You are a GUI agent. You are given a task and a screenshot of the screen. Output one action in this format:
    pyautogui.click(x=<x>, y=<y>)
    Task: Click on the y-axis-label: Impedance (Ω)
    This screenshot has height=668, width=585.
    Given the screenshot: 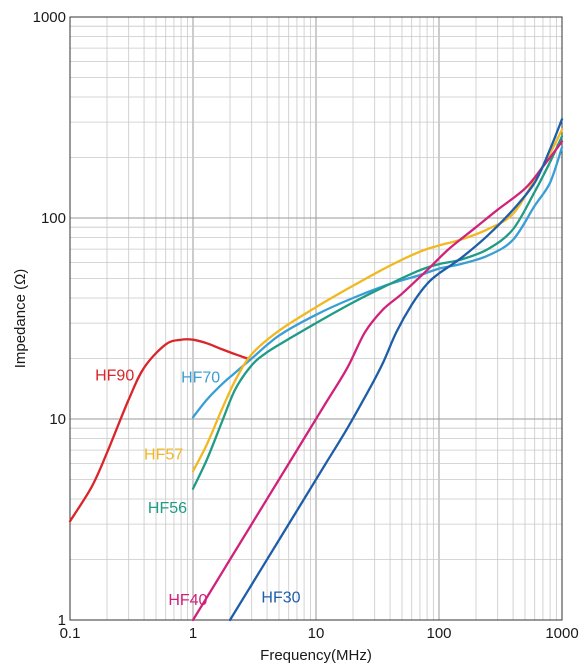 What is the action you would take?
    pyautogui.click(x=20, y=319)
    